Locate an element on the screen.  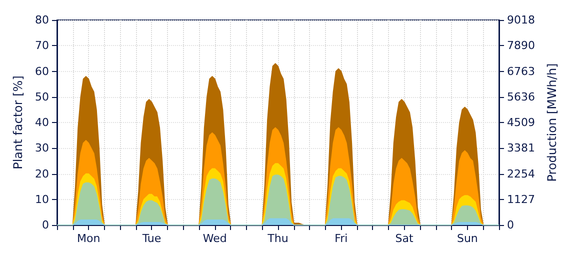
y-tick-label: 20 is located at coordinates (42, 173).